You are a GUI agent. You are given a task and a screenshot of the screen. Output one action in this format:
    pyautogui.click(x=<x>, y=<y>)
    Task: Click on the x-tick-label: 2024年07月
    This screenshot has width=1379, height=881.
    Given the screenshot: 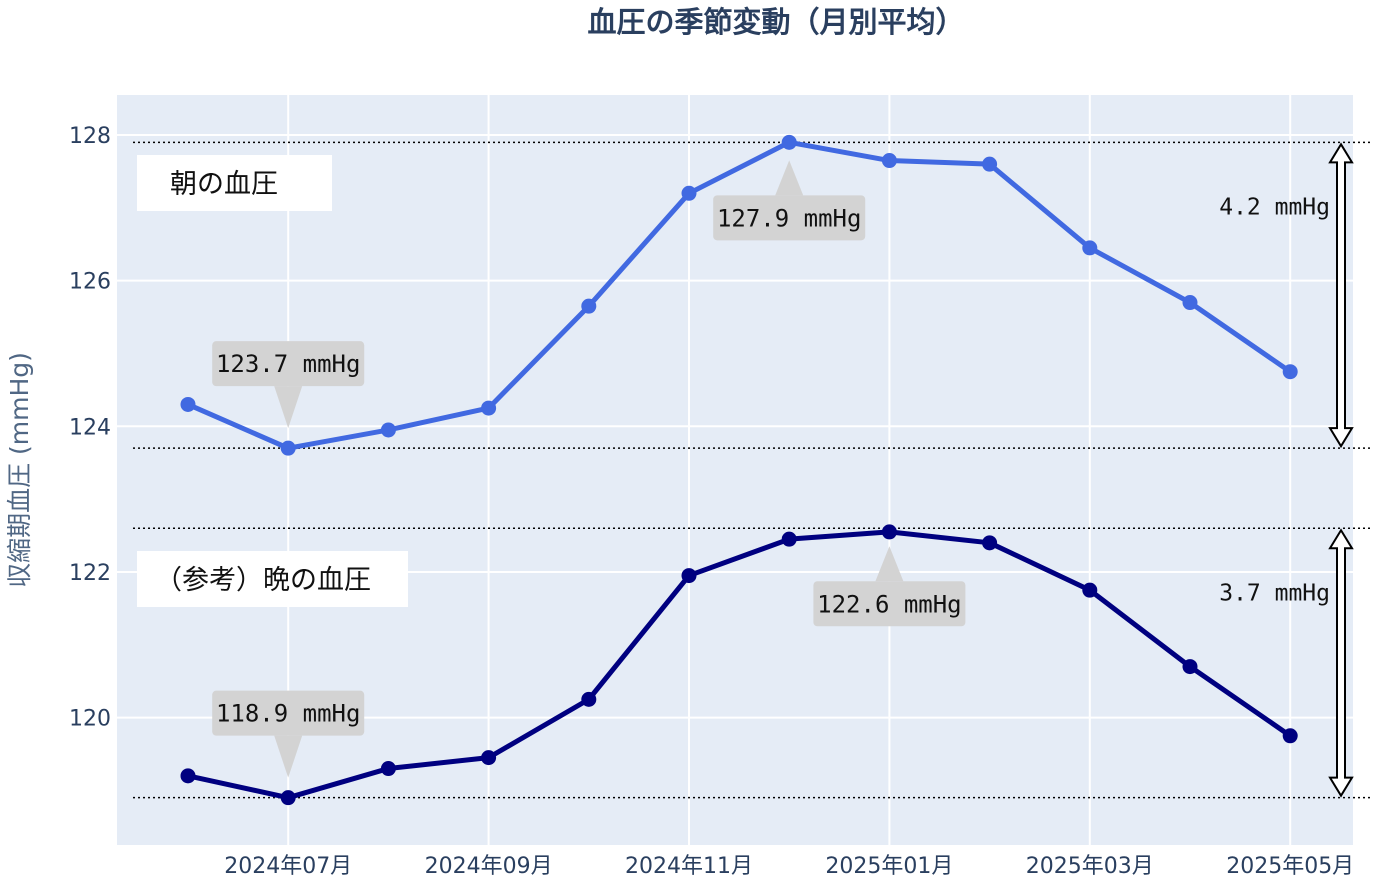 What is the action you would take?
    pyautogui.click(x=288, y=866)
    